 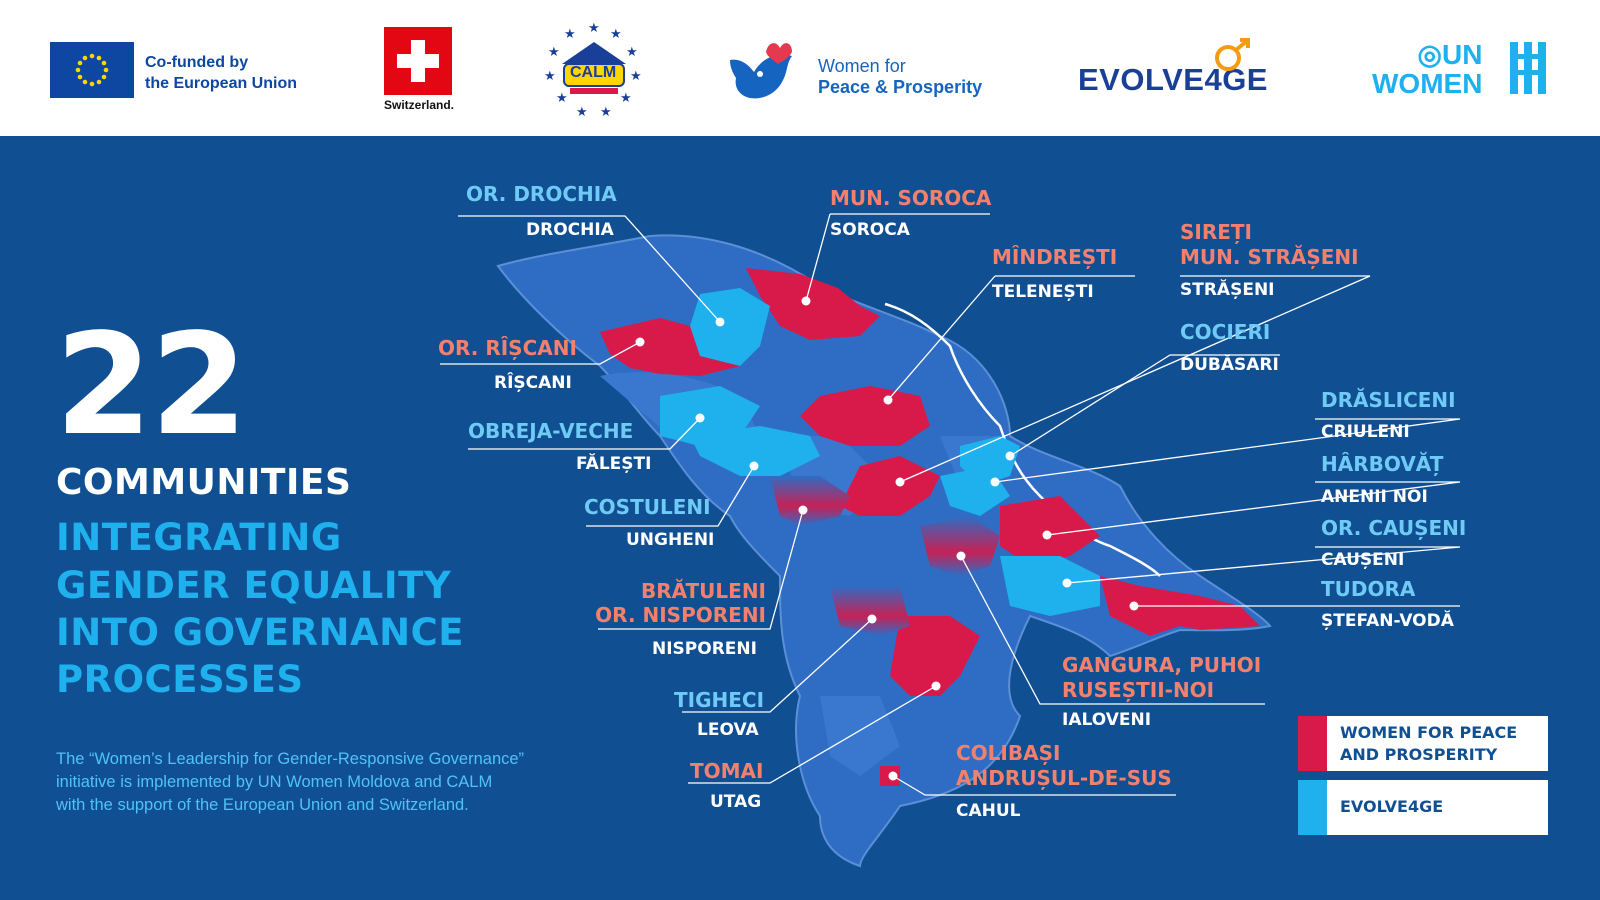 I want to click on district-ungheni: UNGHENI, so click(x=670, y=540).